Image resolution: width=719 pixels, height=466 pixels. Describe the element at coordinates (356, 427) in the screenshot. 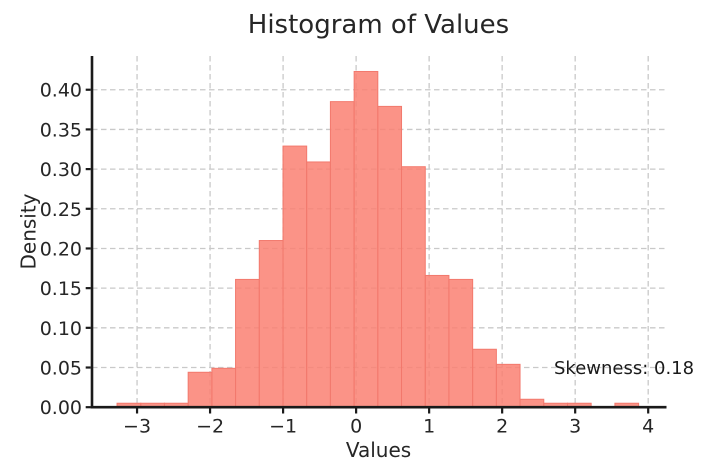

I see `x-tick-label: 0` at that location.